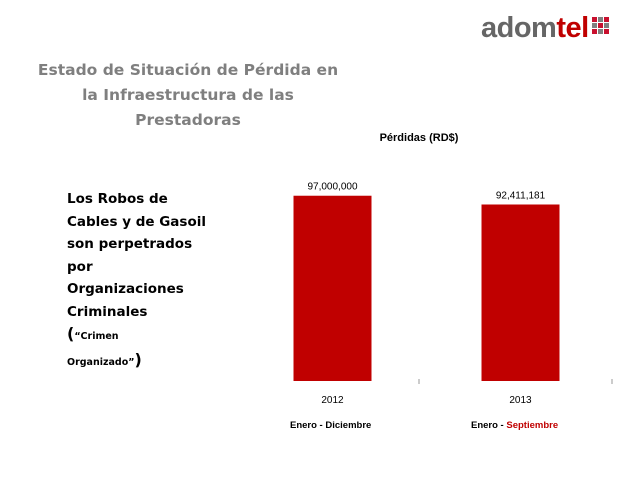 The height and width of the screenshot is (479, 638). What do you see at coordinates (520, 400) in the screenshot?
I see `category-label-2013: 2013` at bounding box center [520, 400].